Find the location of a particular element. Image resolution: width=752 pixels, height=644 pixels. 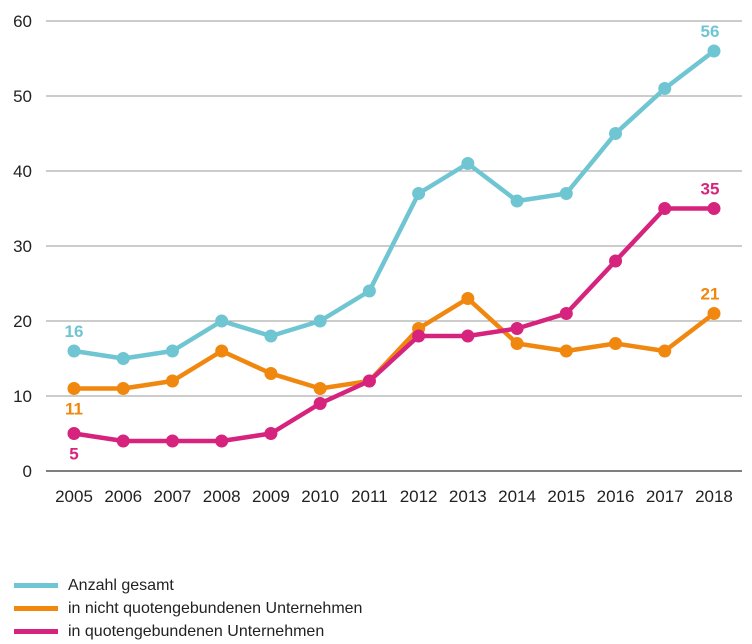

x-tick-label: 2006 is located at coordinates (123, 496).